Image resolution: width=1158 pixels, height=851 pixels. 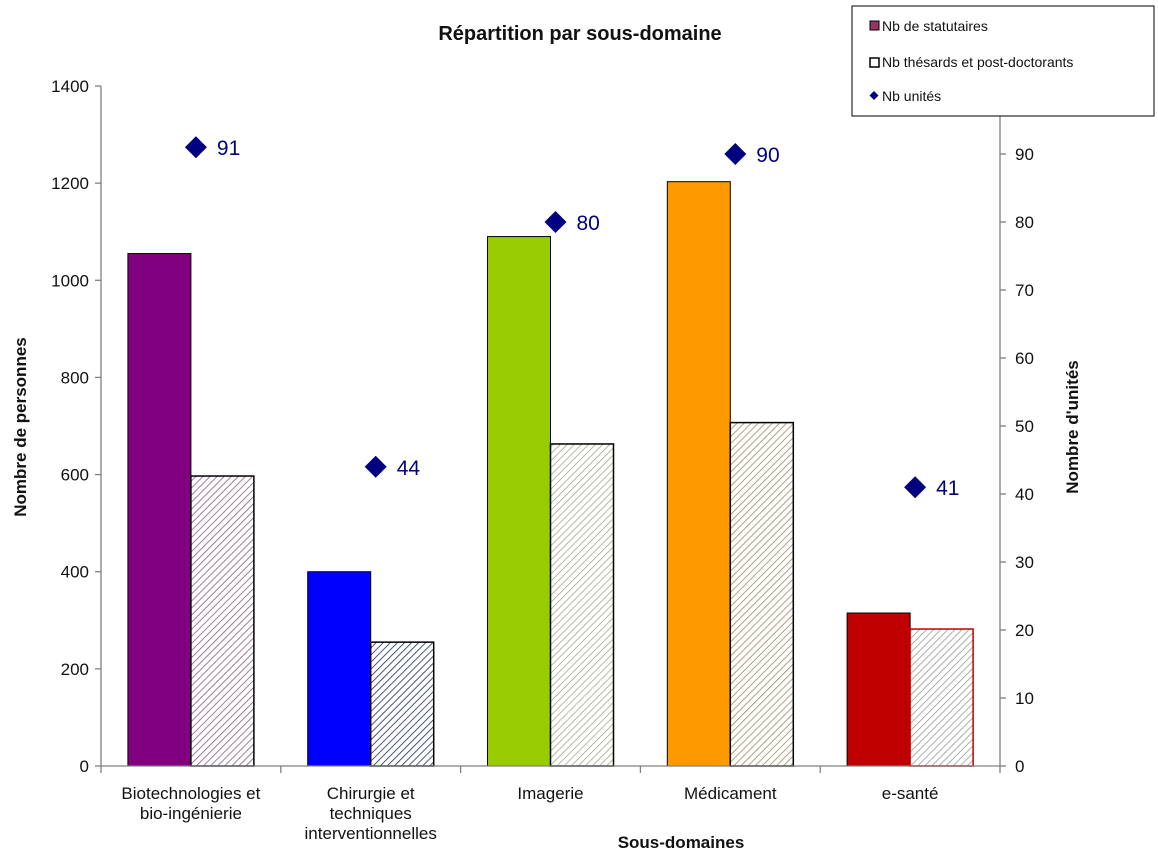 What do you see at coordinates (1024, 222) in the screenshot?
I see `y2-tick-label: 80` at bounding box center [1024, 222].